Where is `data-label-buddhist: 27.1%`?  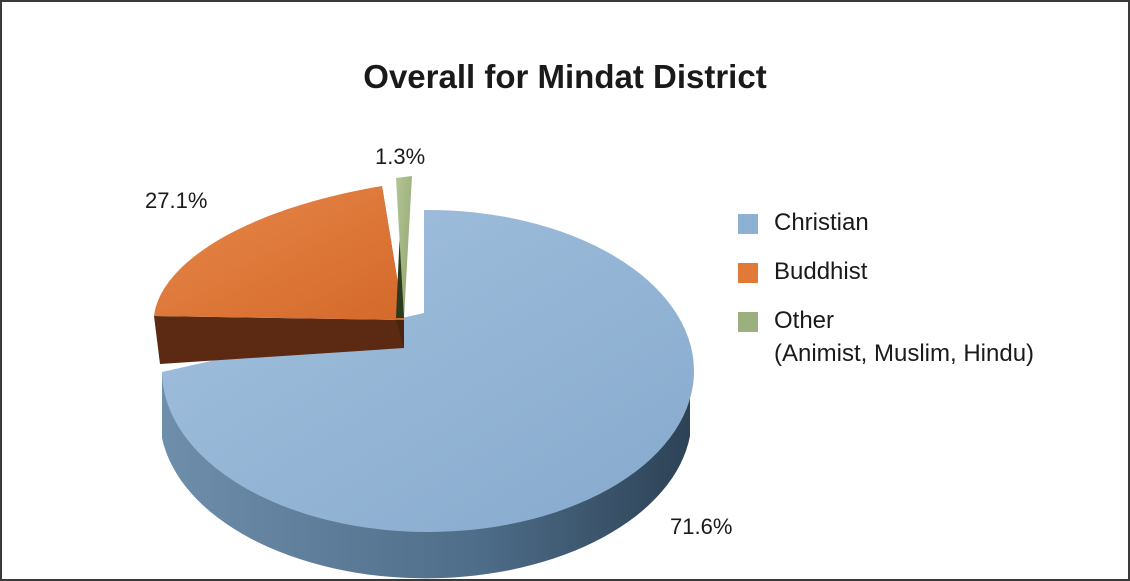 data-label-buddhist: 27.1% is located at coordinates (176, 200).